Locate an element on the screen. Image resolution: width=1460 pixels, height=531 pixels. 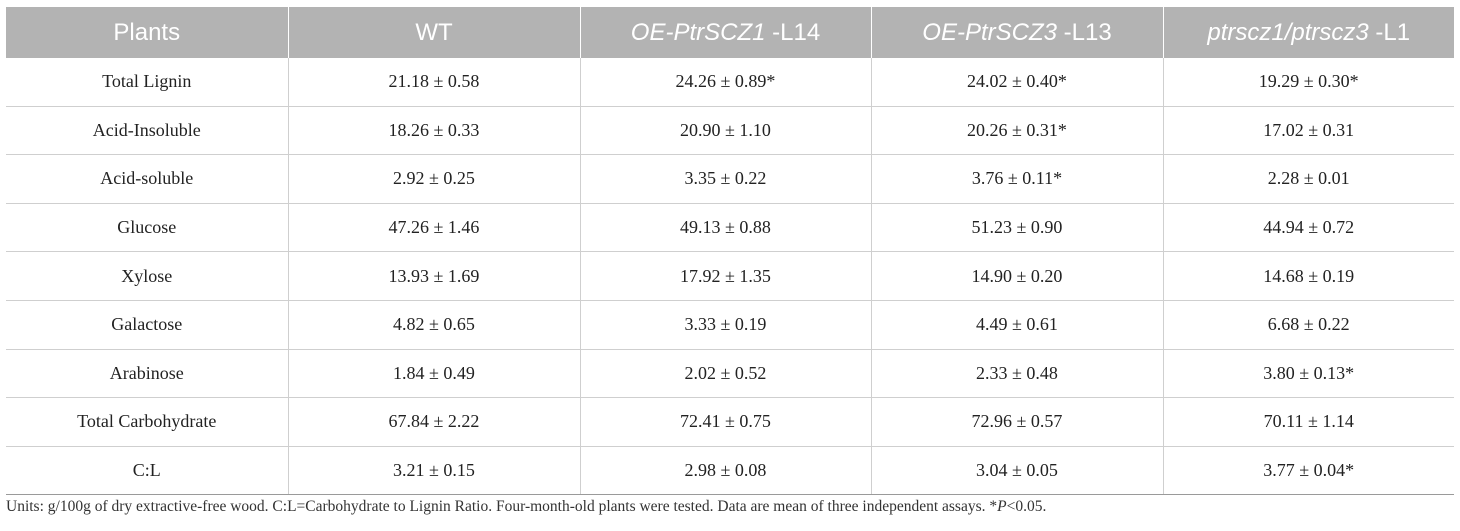
table-cell: 3.33 ± 0.19 is located at coordinates (725, 325).